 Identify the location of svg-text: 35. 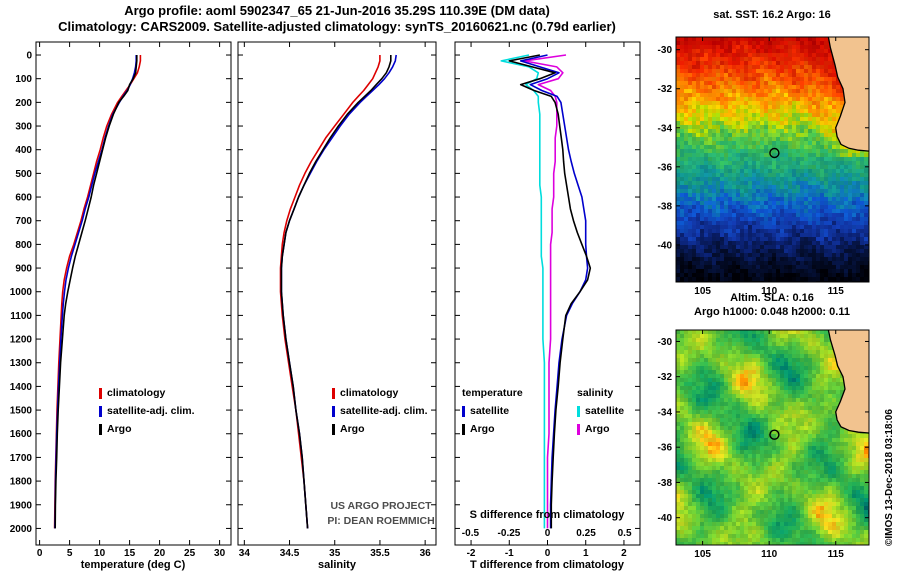
(335, 553).